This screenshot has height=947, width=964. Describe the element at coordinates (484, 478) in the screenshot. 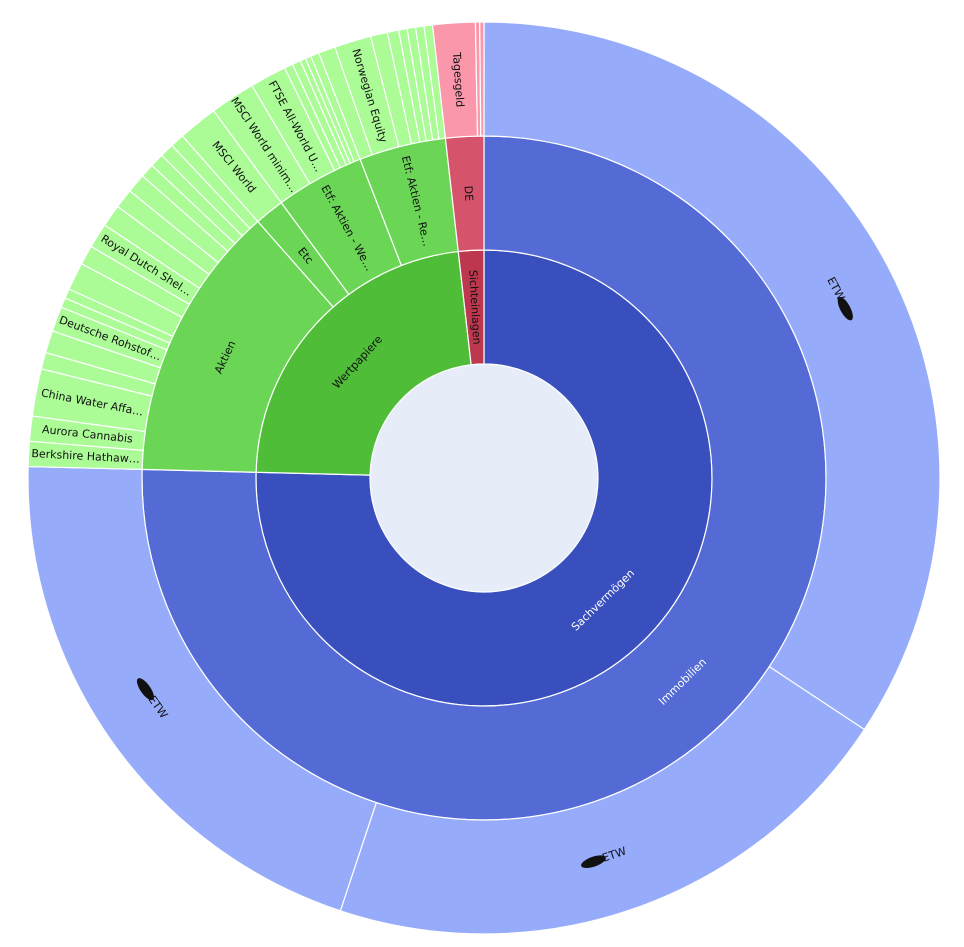

I see `sunburst-center` at that location.